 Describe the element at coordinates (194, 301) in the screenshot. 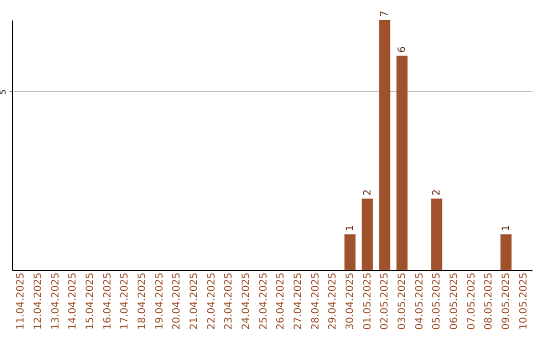

I see `x-tick-label: 21.04.2025` at that location.